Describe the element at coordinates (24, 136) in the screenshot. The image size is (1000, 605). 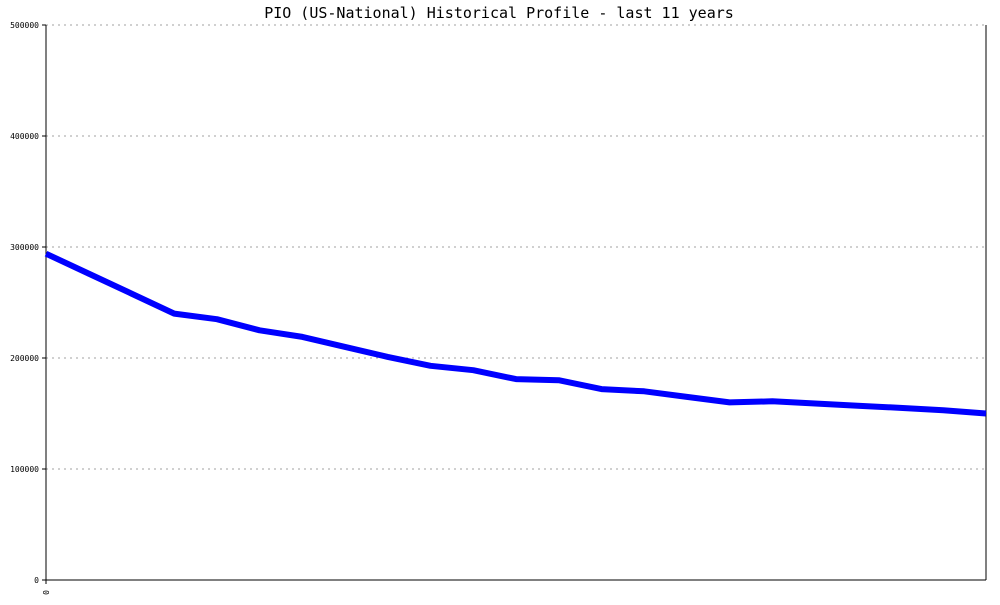
I see `y-tick-label: 400000` at that location.